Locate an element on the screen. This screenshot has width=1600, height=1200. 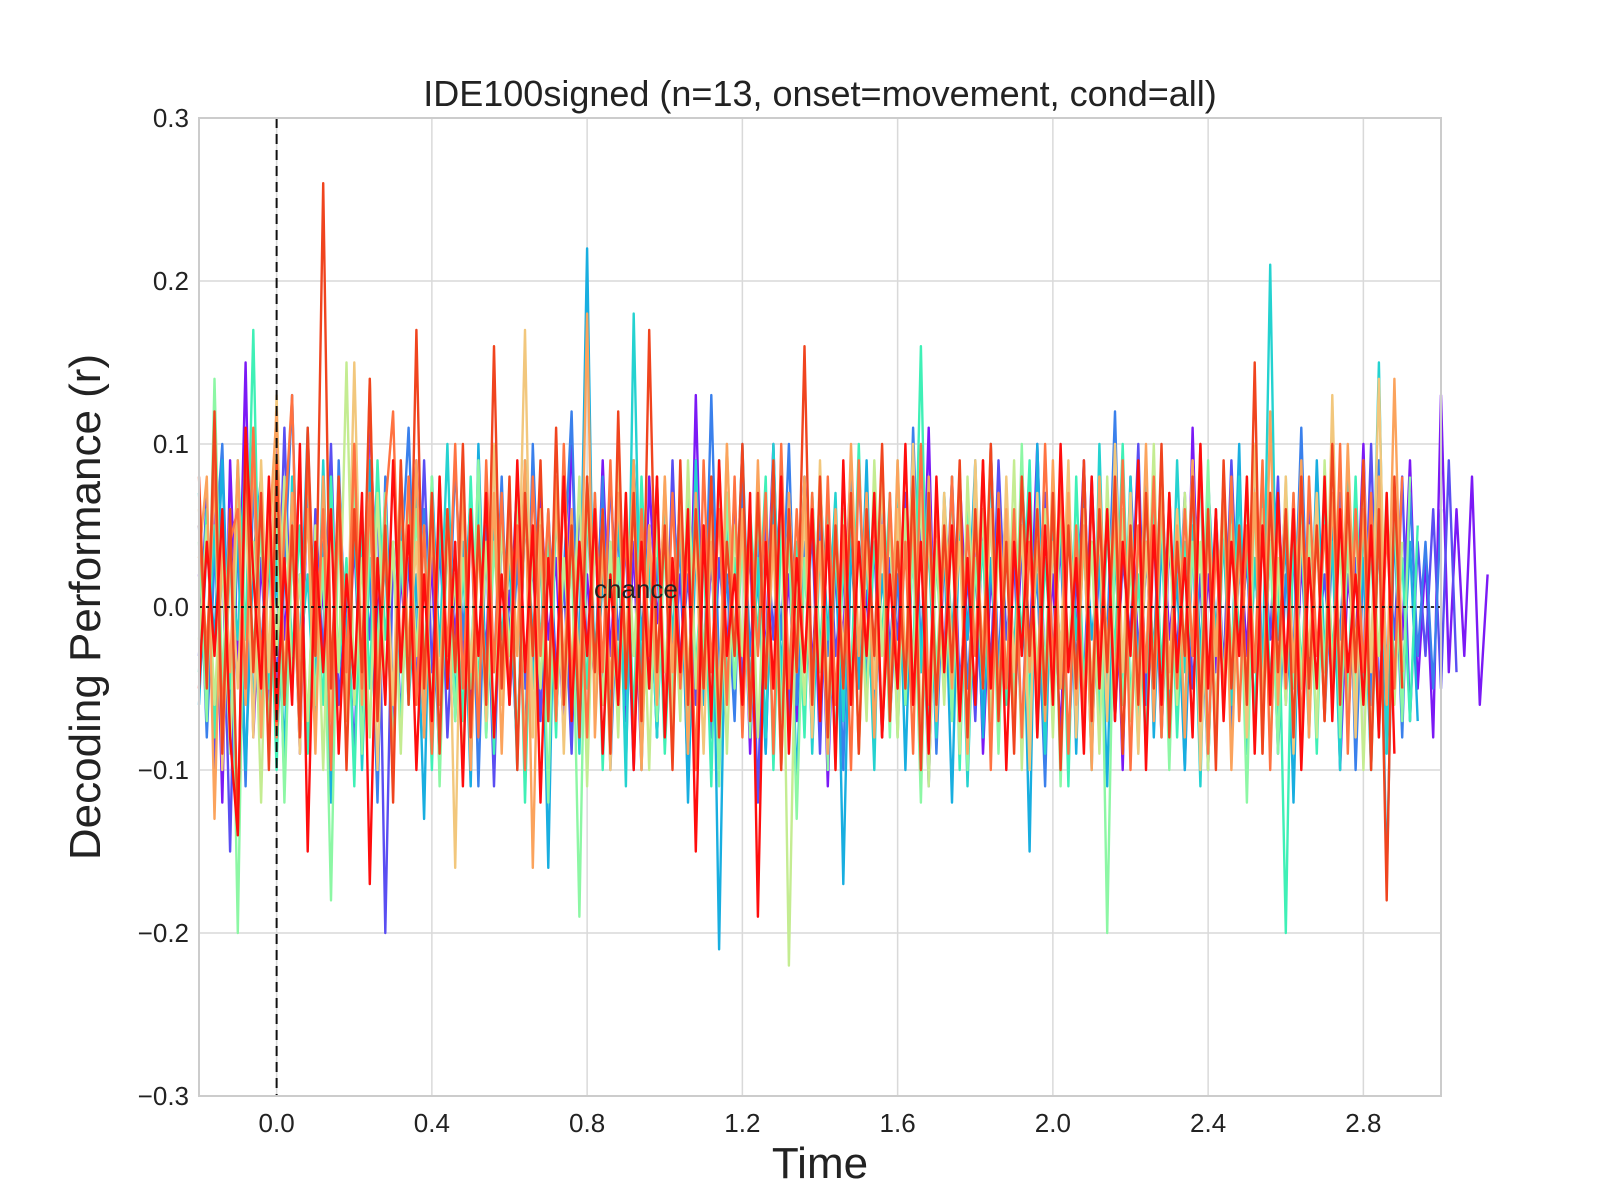
y-tick-label: 0.0 is located at coordinates (171, 607).